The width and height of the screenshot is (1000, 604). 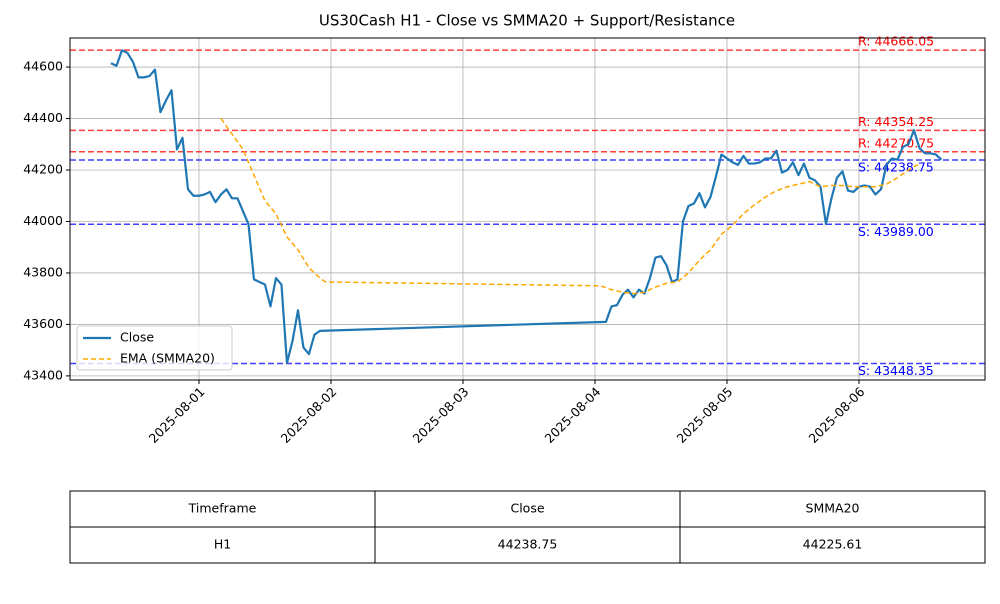 What do you see at coordinates (896, 370) in the screenshot?
I see `level-label: S: 43448.35` at bounding box center [896, 370].